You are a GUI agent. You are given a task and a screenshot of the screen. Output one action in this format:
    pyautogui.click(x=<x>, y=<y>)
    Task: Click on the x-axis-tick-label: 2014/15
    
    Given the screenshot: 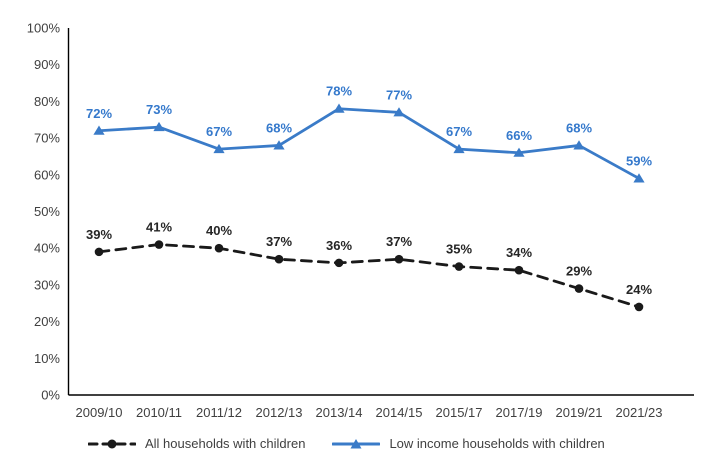 What is the action you would take?
    pyautogui.click(x=399, y=412)
    